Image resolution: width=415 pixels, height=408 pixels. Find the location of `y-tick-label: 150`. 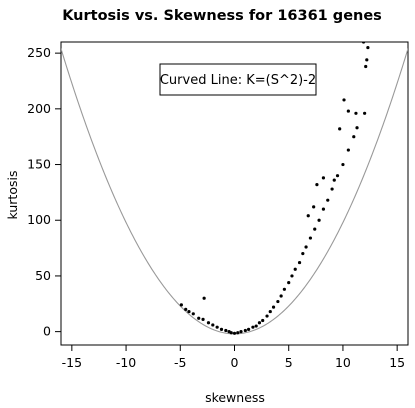

y-tick-label: 150 is located at coordinates (39, 164).